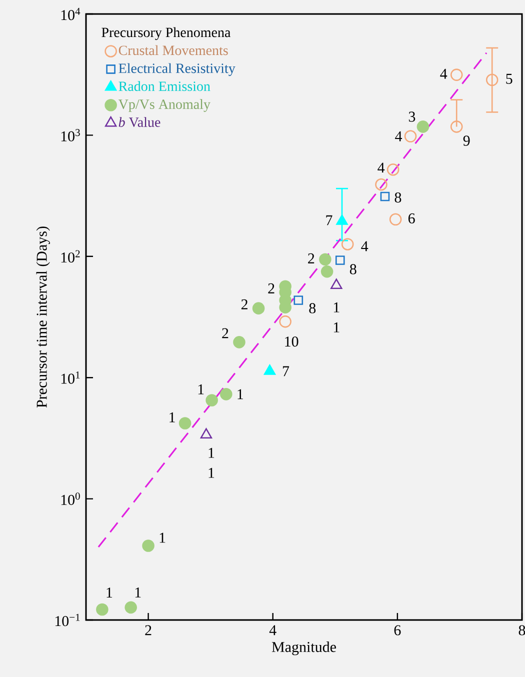 The image size is (525, 677). Describe the element at coordinates (411, 218) in the screenshot. I see `annotation: 6` at that location.